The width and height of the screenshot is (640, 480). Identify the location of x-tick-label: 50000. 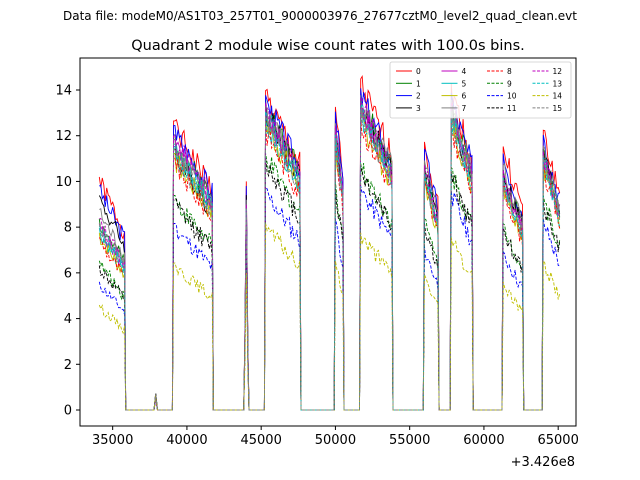
(335, 440).